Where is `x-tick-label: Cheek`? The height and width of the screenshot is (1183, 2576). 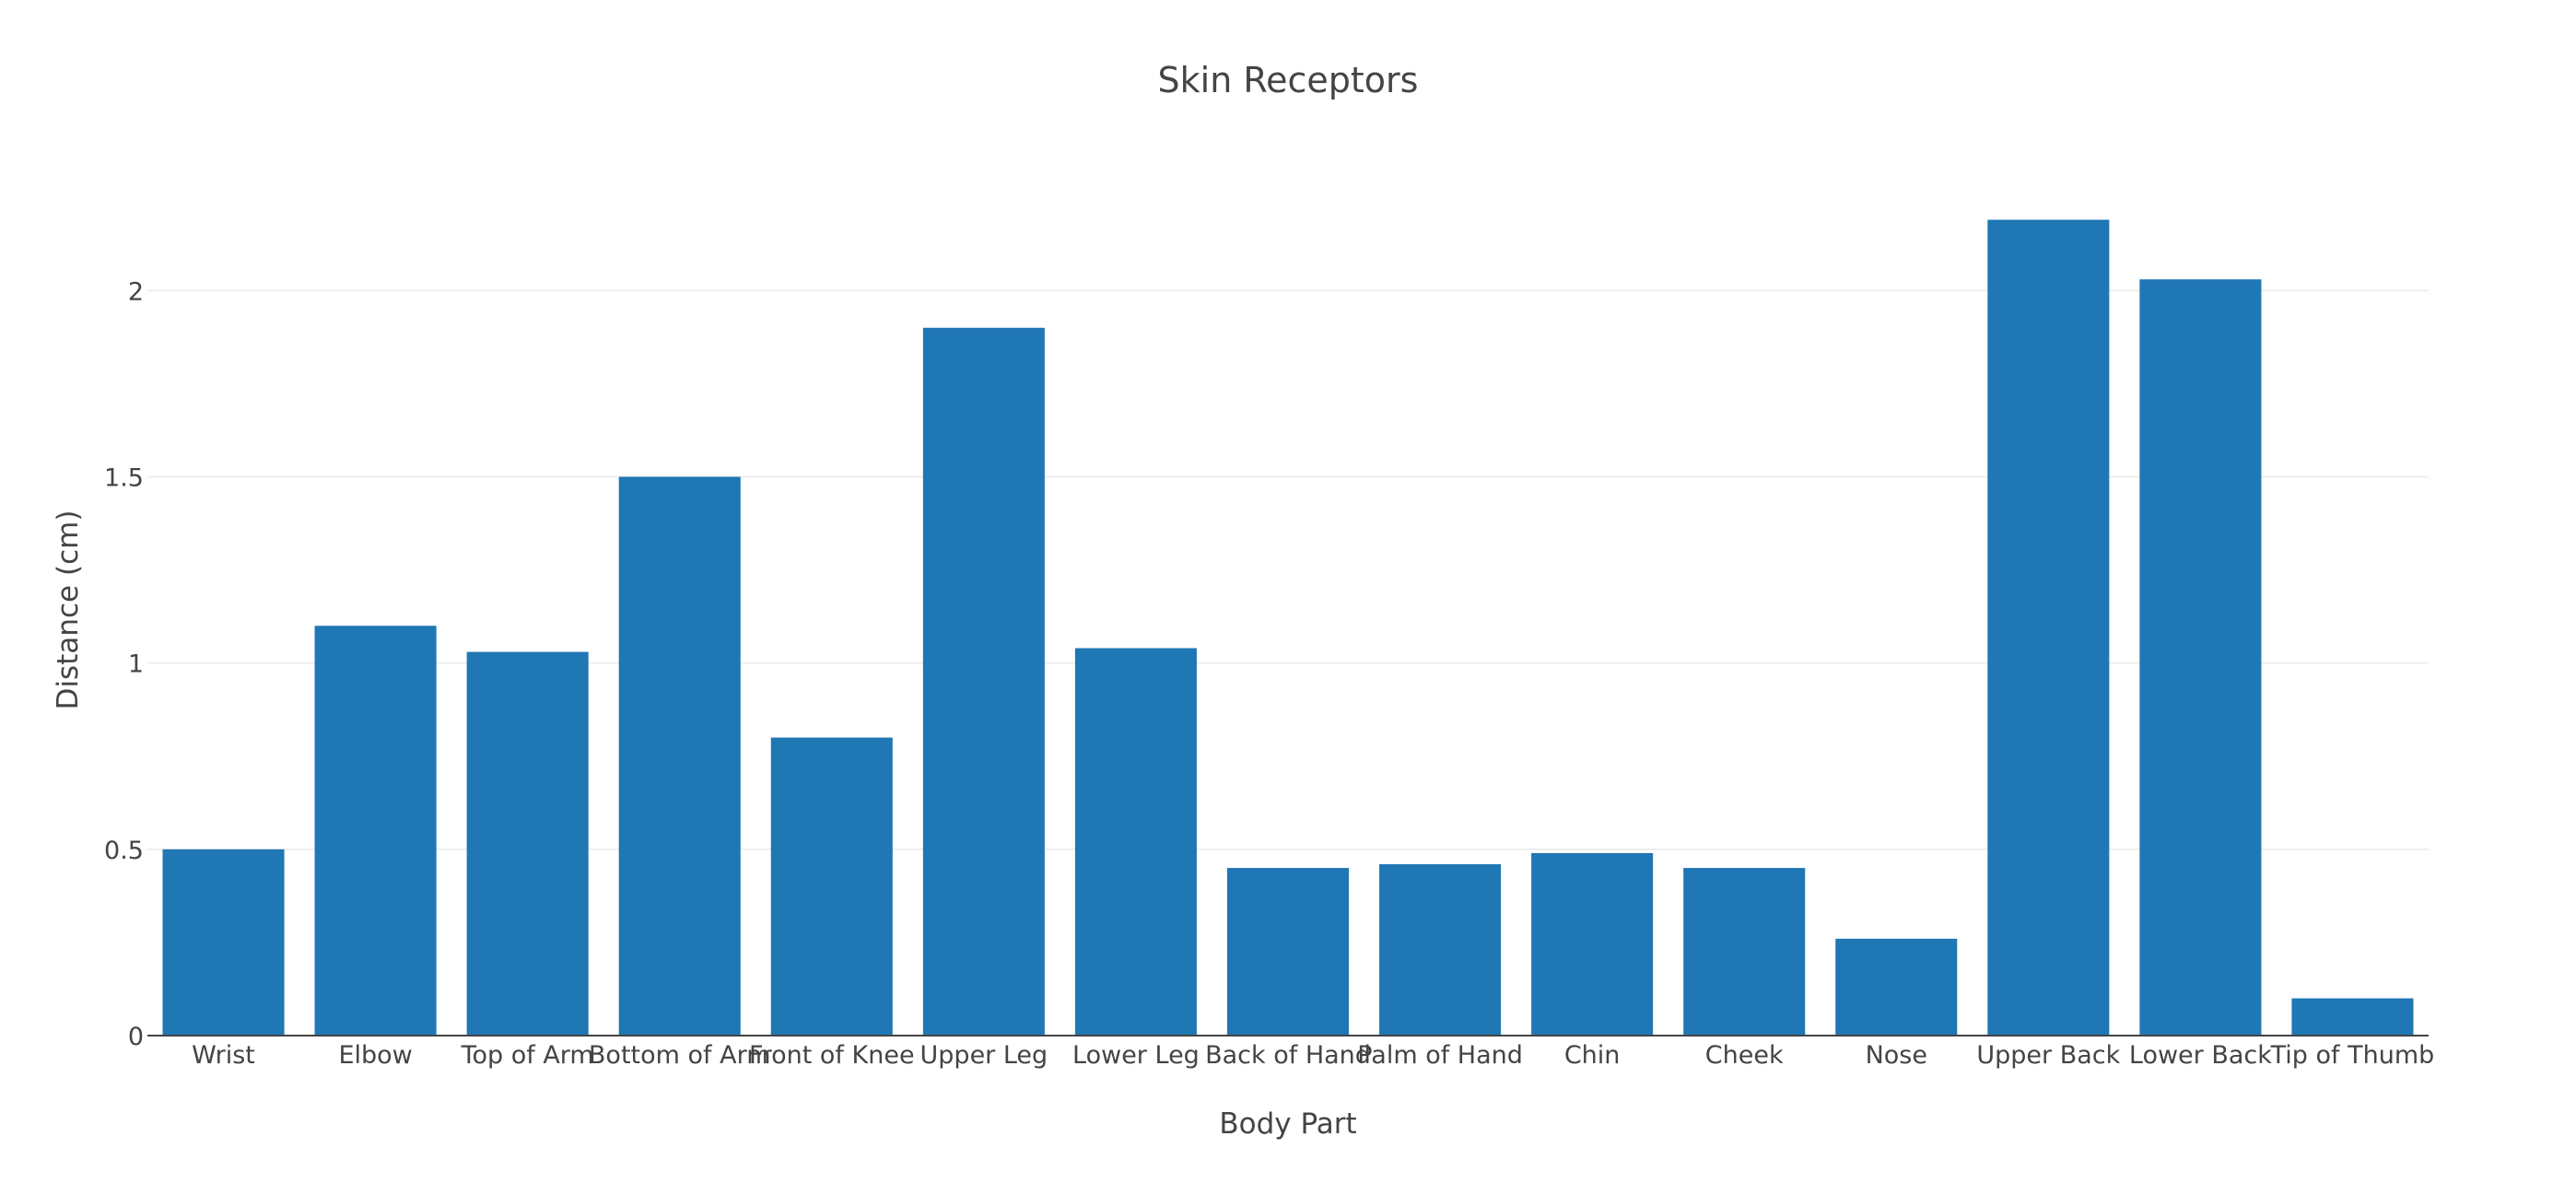
x-tick-label: Cheek is located at coordinates (1744, 1055).